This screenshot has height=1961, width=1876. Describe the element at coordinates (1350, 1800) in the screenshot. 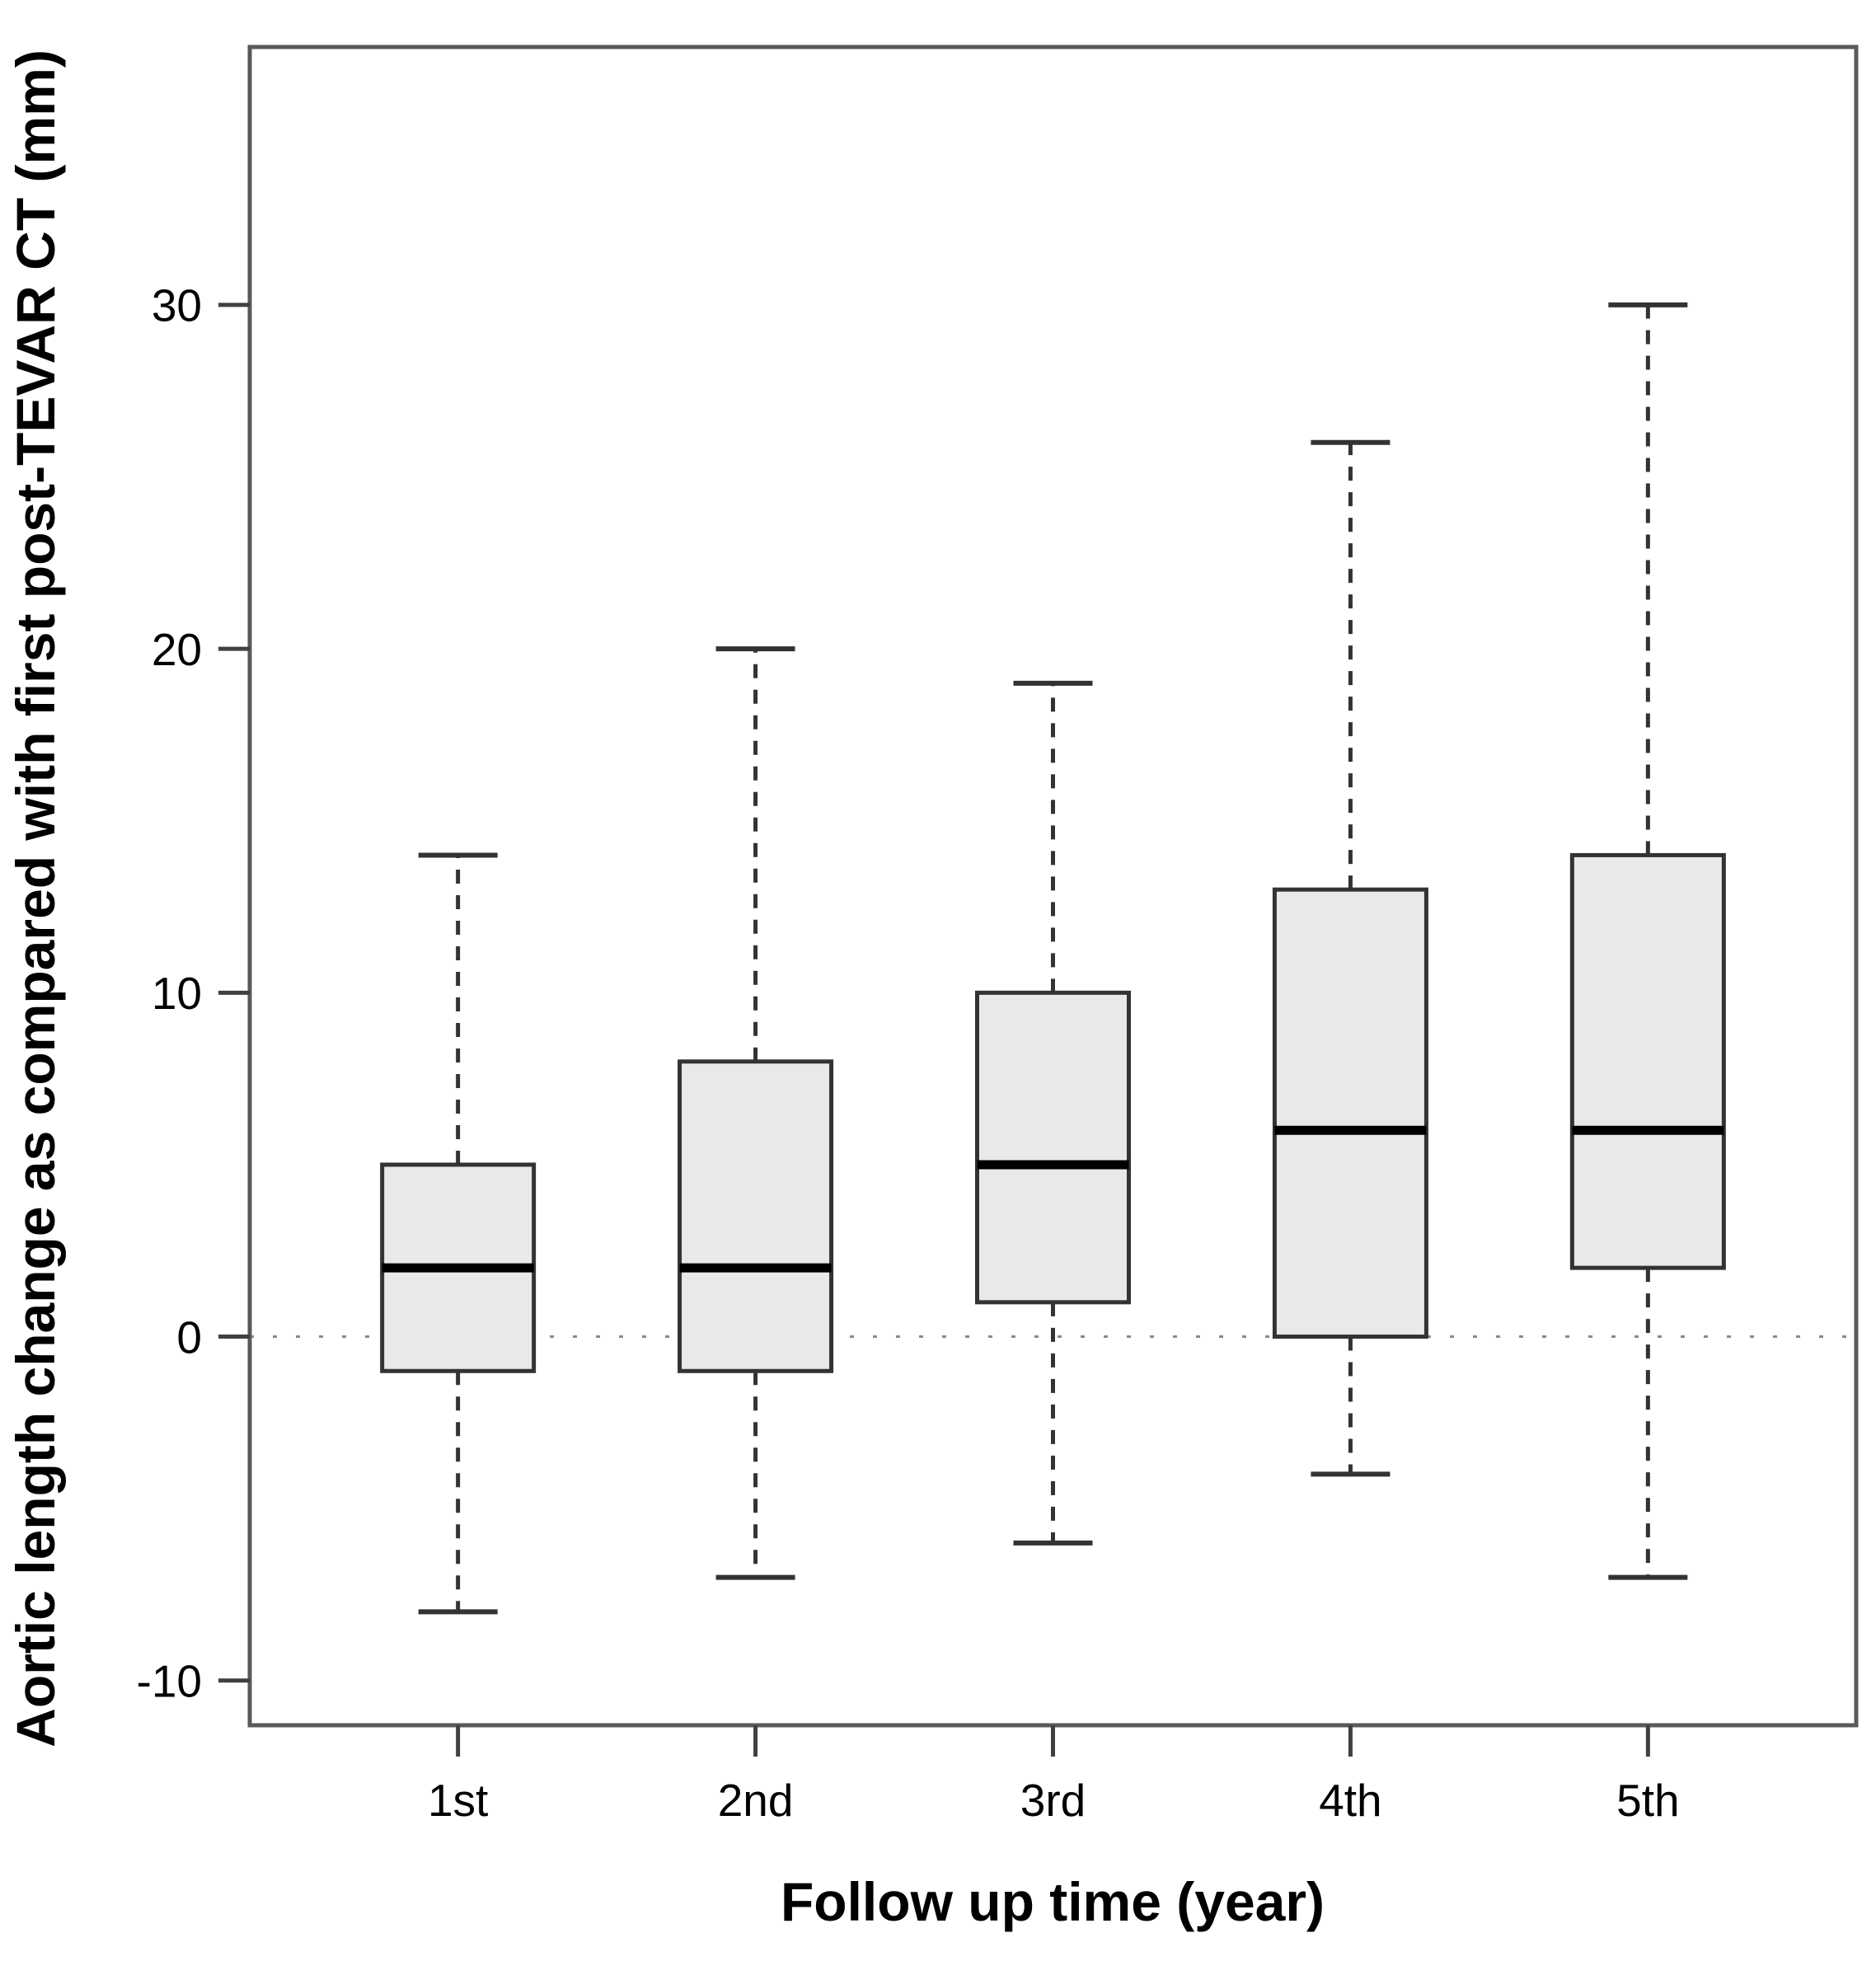

I see `x-tick-label: 4th` at that location.